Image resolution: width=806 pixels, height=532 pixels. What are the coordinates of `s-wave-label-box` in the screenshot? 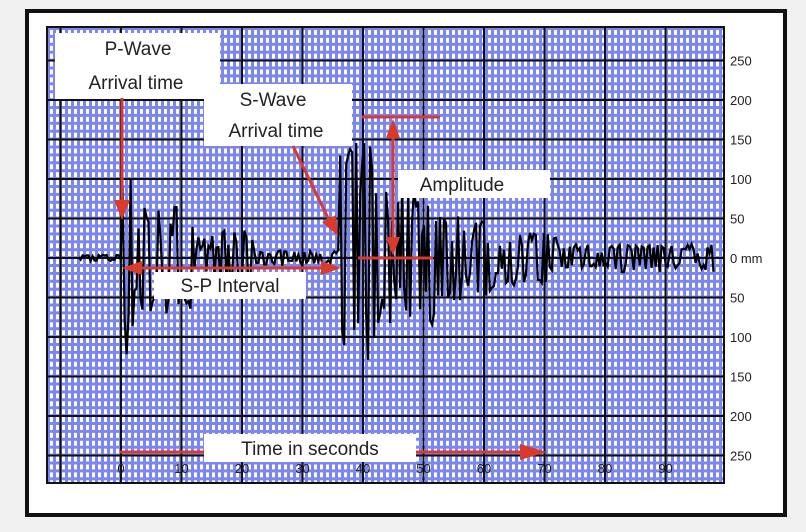 It's located at (278, 115).